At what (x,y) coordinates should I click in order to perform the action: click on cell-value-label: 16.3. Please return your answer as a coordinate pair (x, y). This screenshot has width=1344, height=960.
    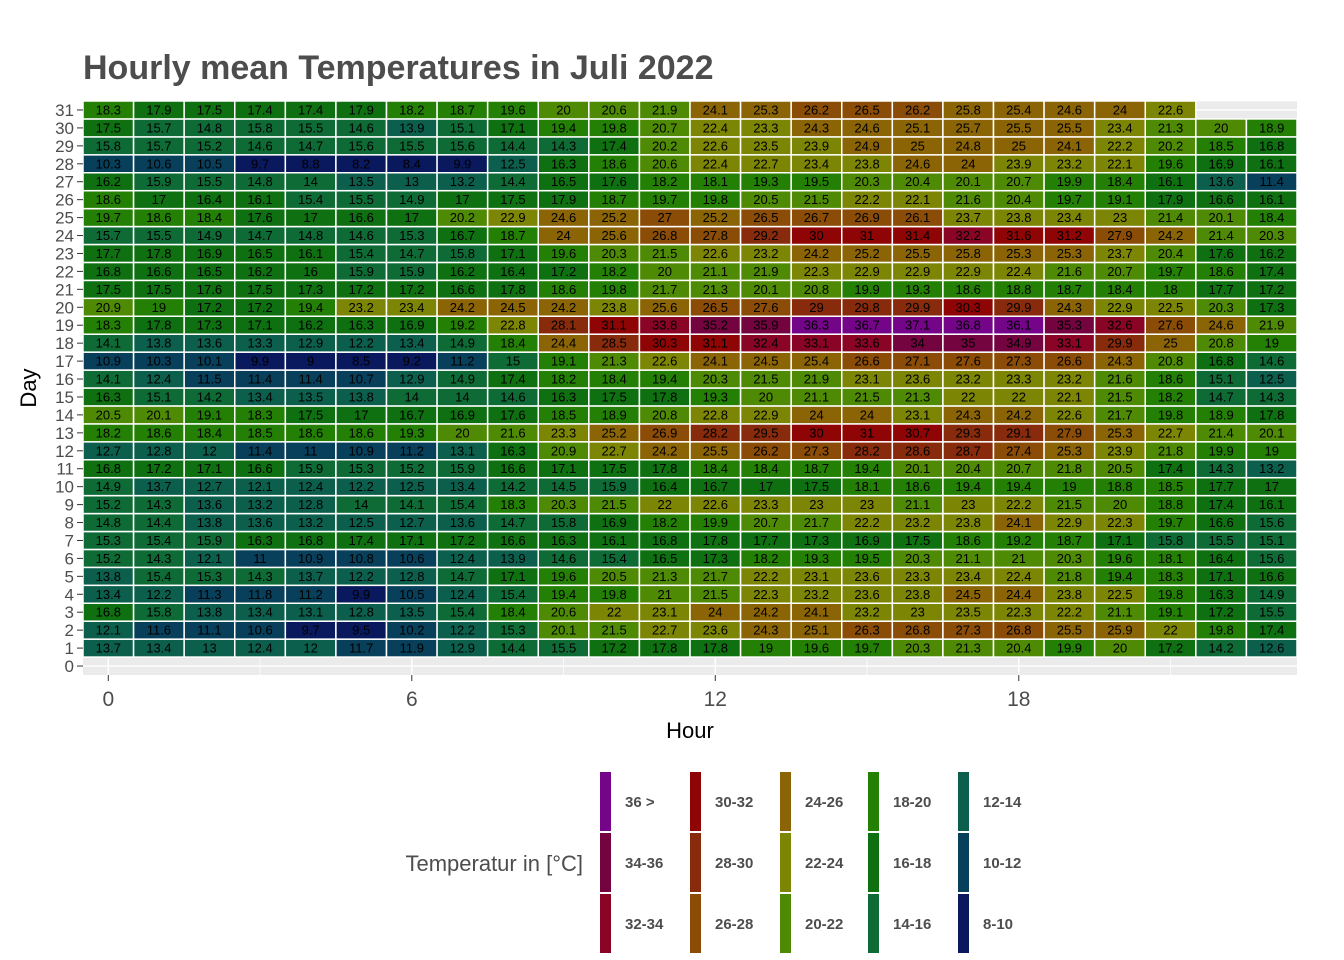
    Looking at the image, I should click on (512, 450).